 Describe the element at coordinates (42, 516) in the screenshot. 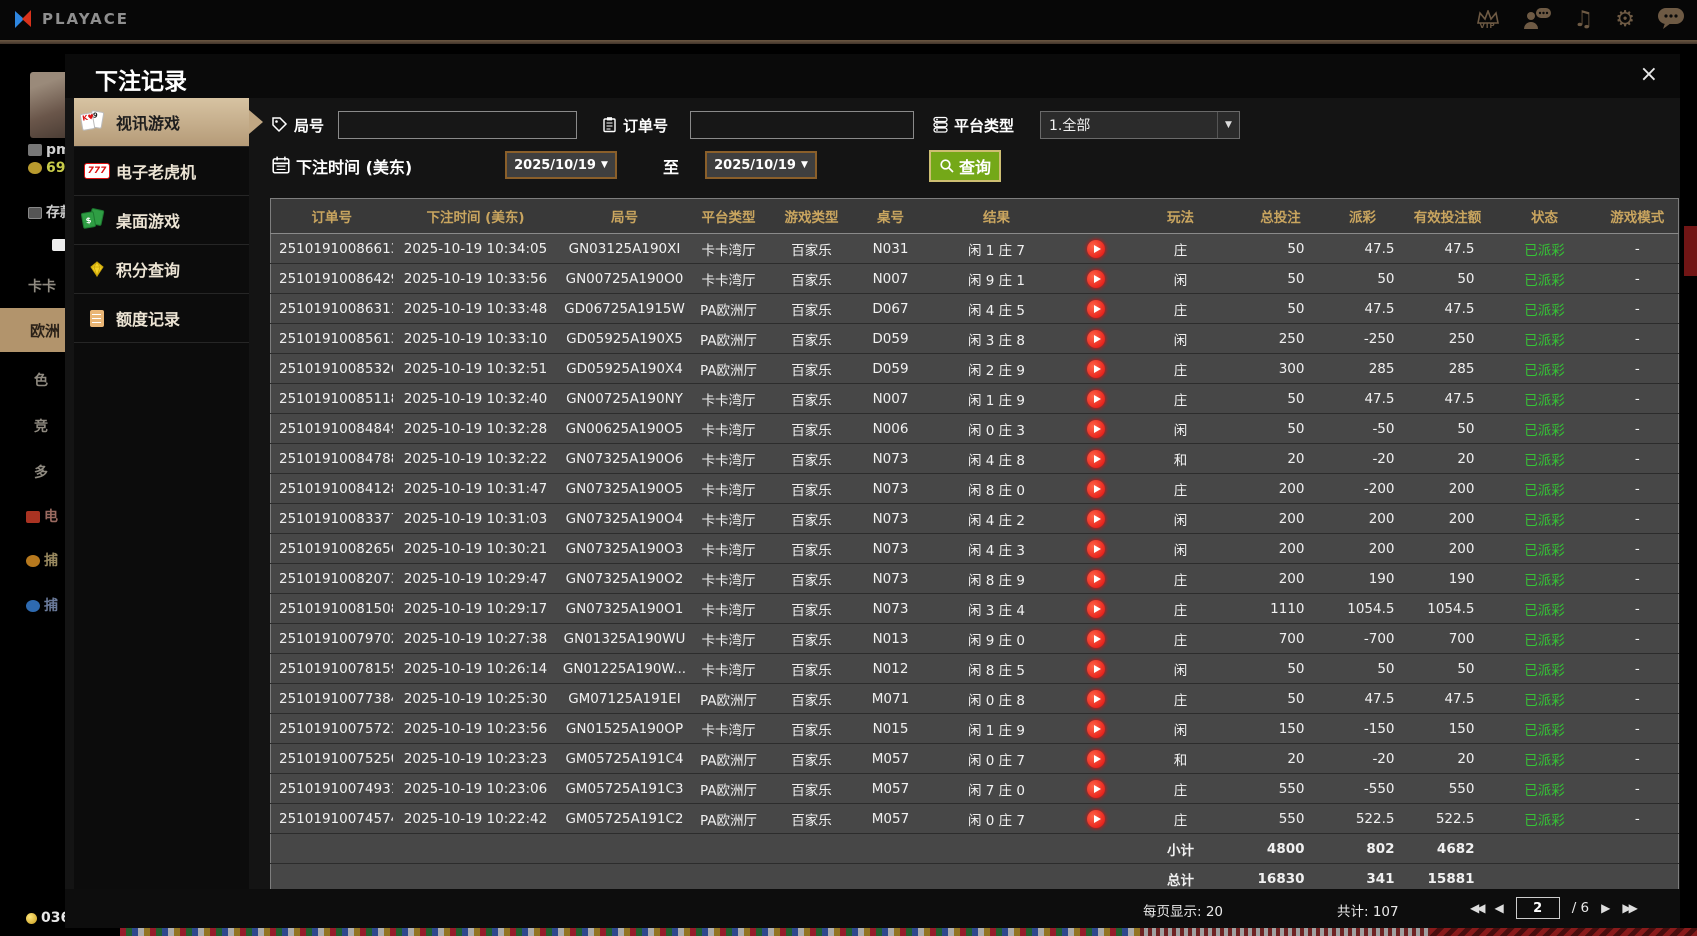

I see `background-slots-partial: 电` at that location.